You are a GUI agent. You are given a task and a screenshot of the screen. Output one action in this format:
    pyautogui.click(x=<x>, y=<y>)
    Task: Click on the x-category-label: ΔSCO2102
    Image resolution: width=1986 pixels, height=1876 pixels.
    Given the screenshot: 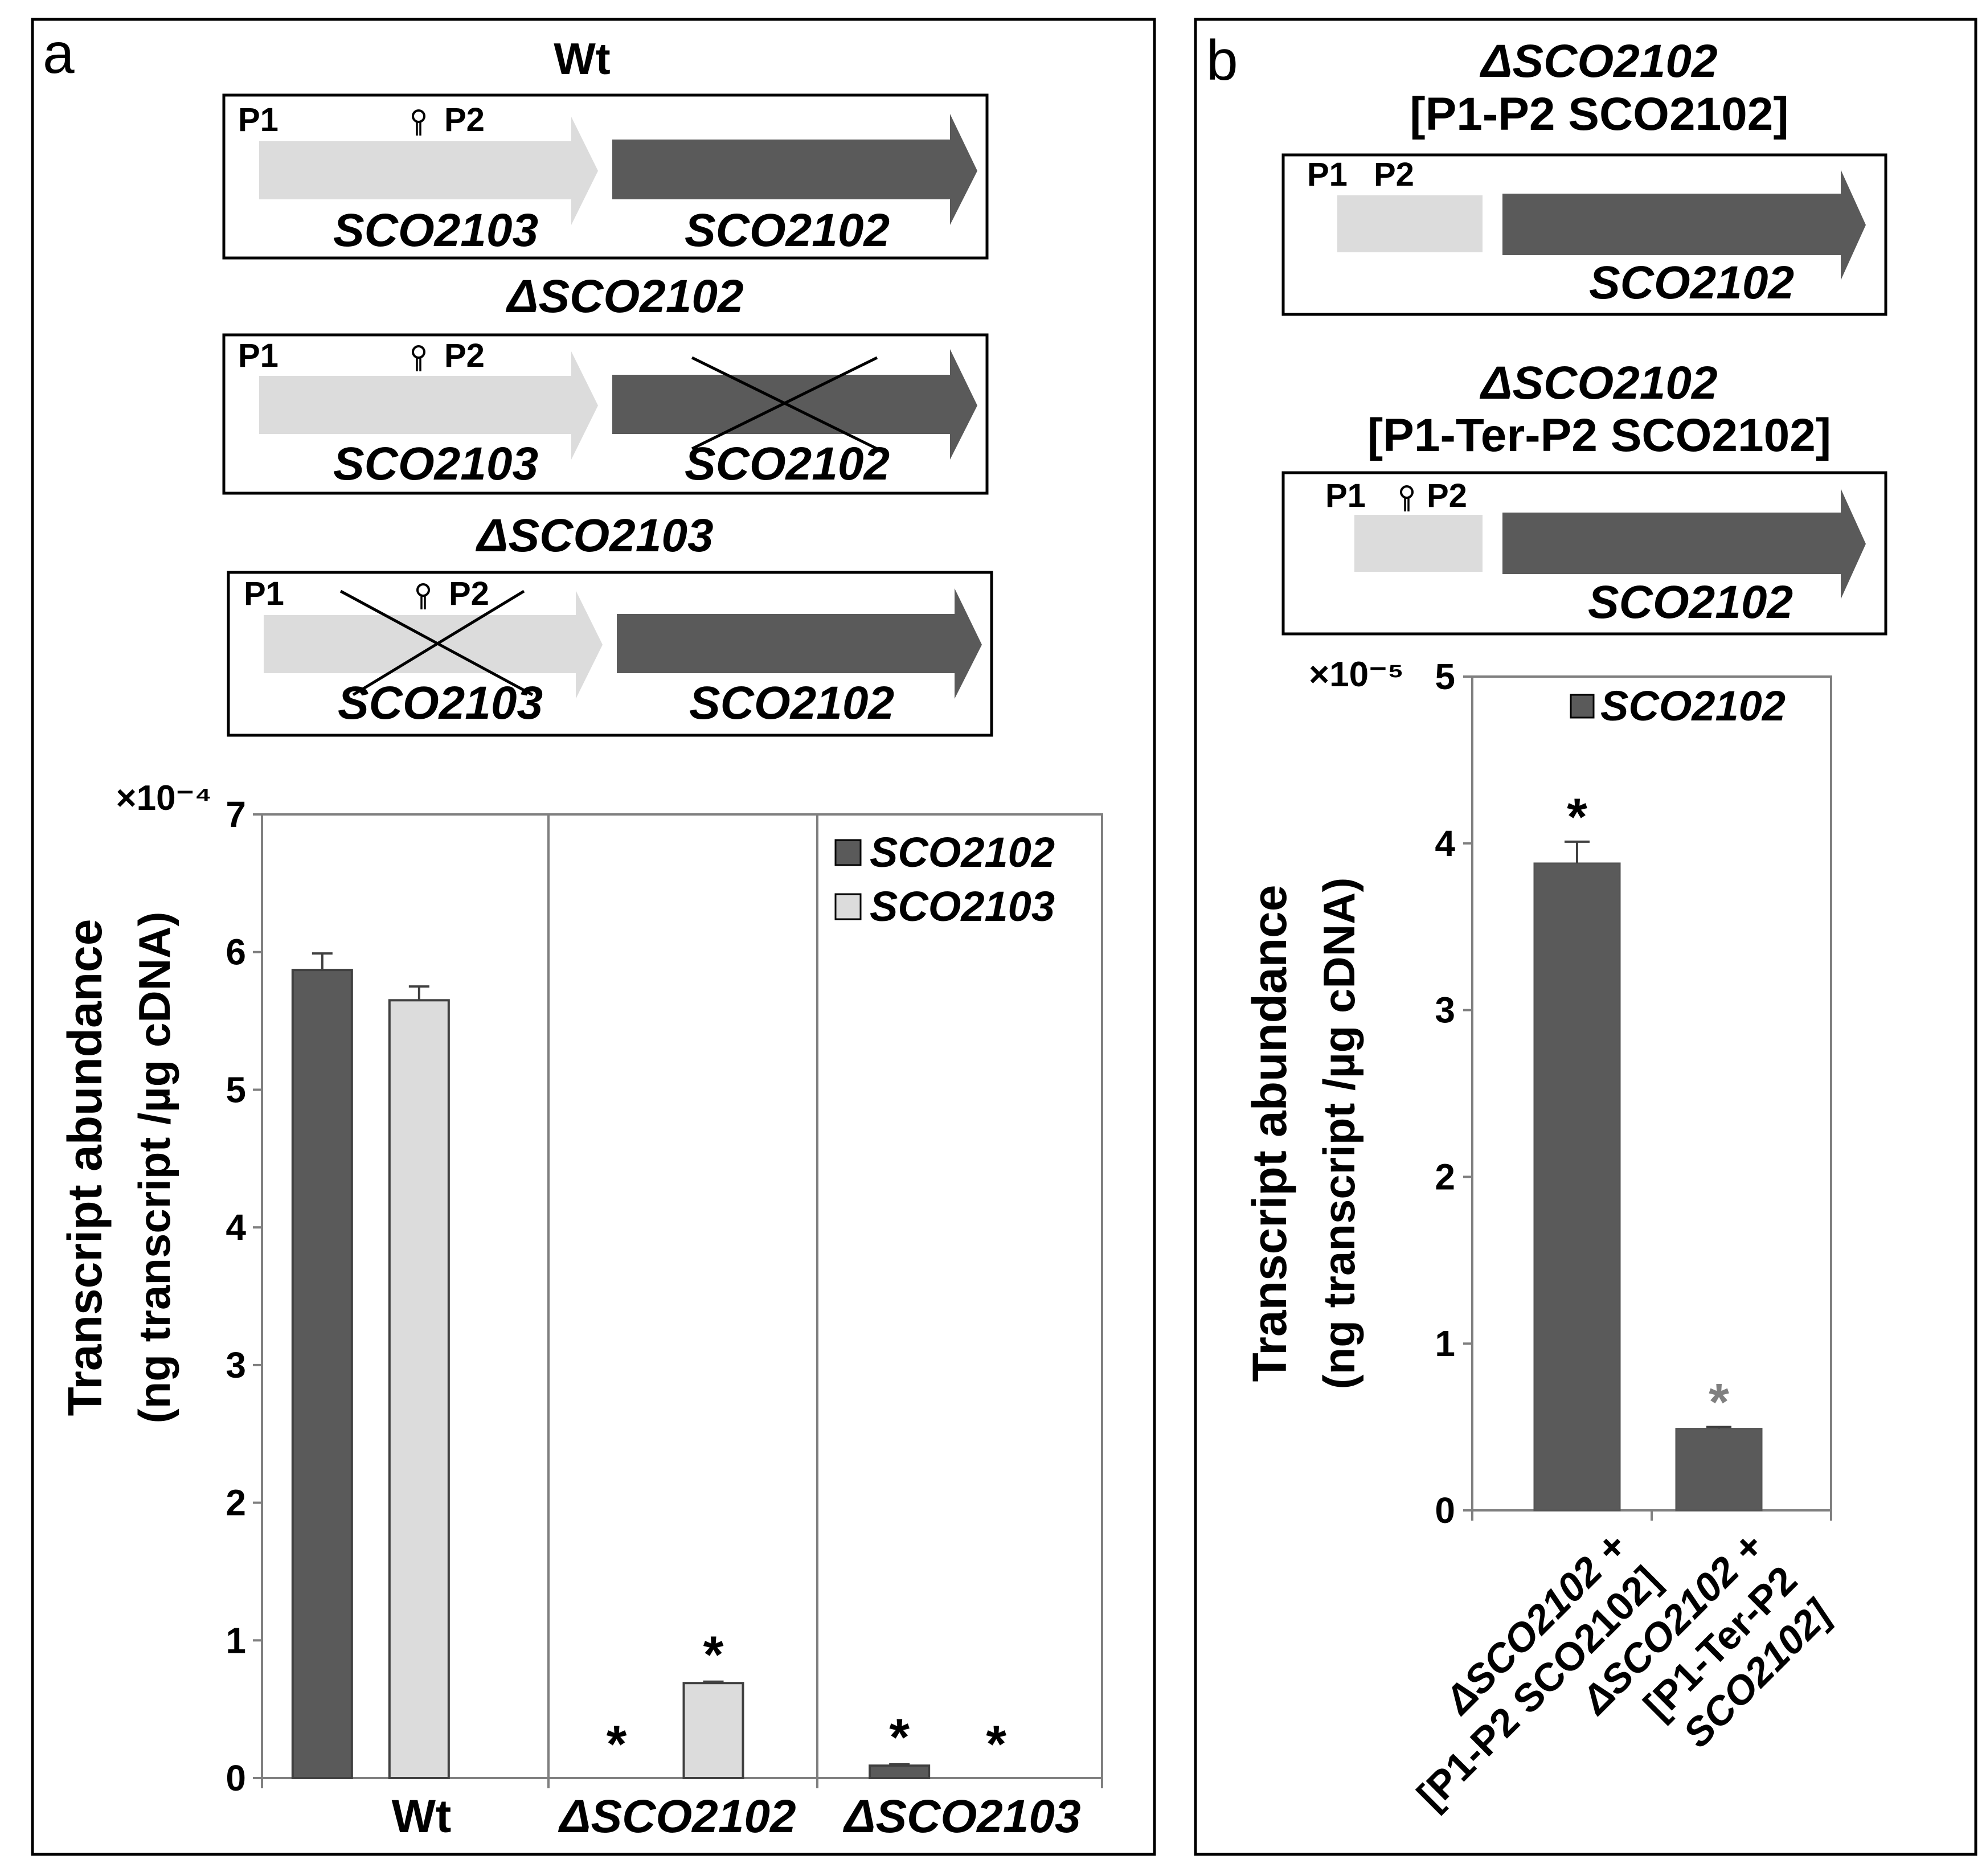 What is the action you would take?
    pyautogui.click(x=677, y=1816)
    